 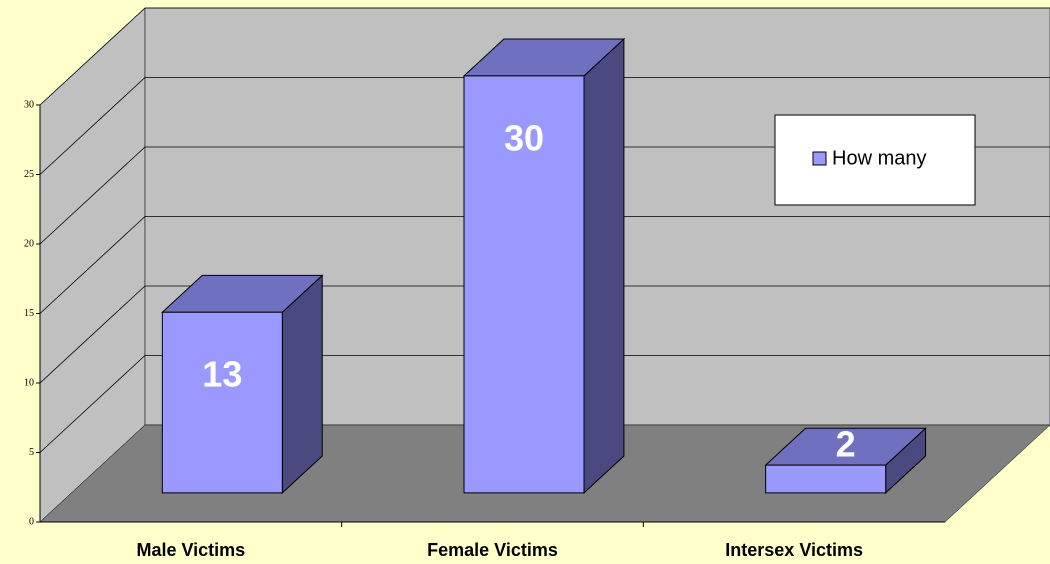 I want to click on y-tick-label: 30, so click(x=29, y=104).